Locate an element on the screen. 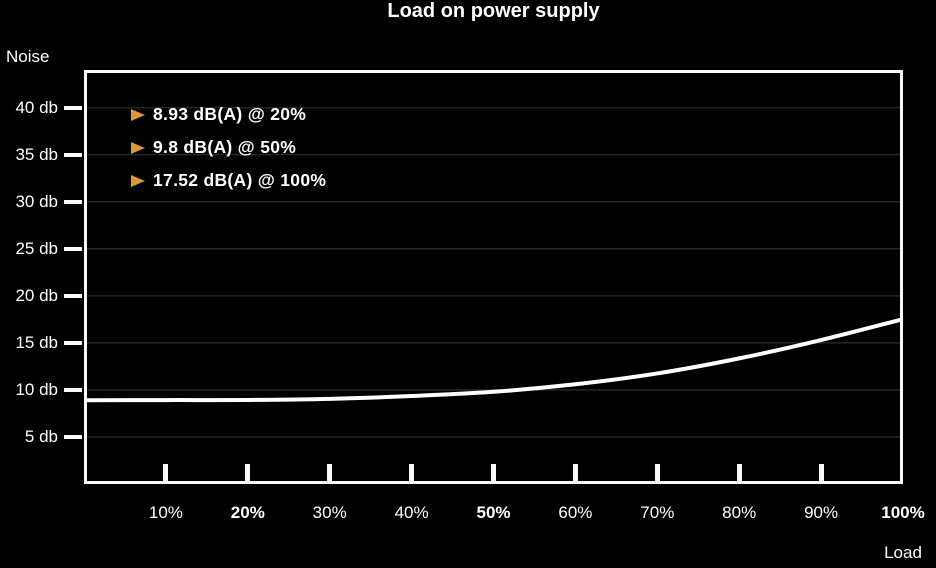  y-tick-label: 5 db is located at coordinates (41, 436).